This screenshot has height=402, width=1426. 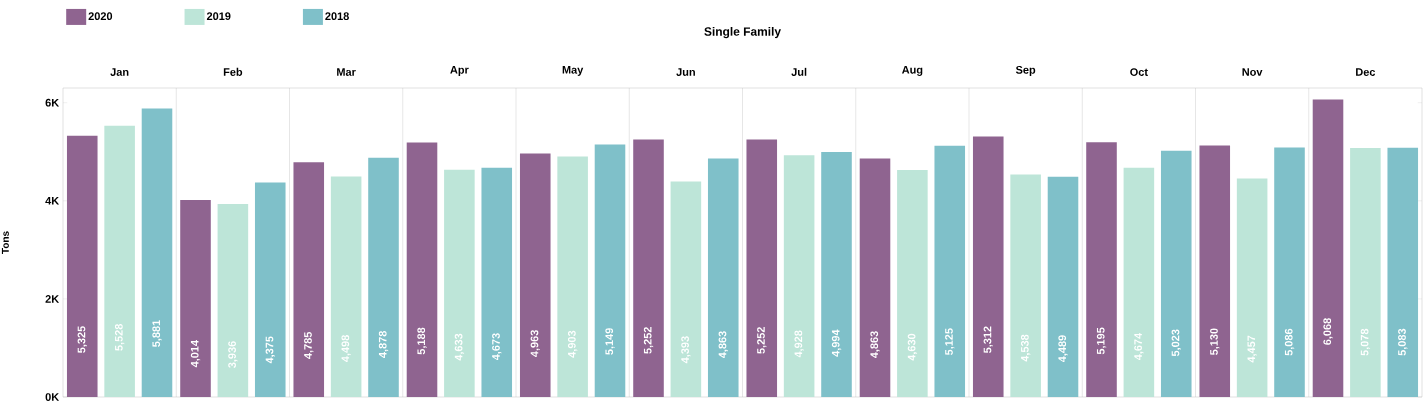 I want to click on y-tick-label: 6K, so click(x=52, y=102).